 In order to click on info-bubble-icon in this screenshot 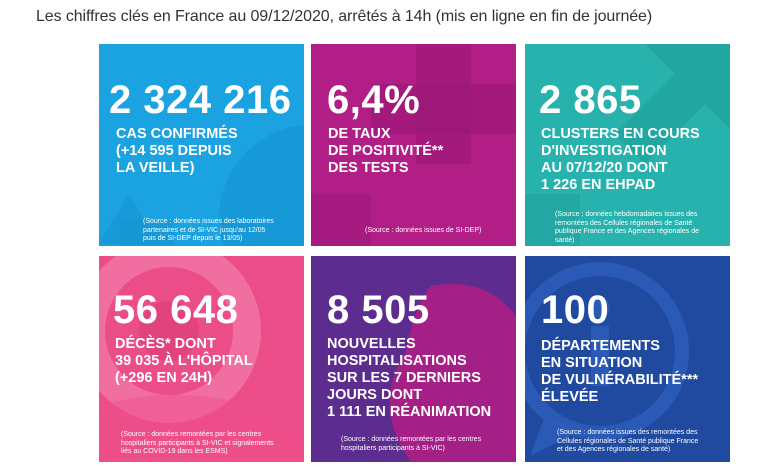, I will do `click(607, 359)`.